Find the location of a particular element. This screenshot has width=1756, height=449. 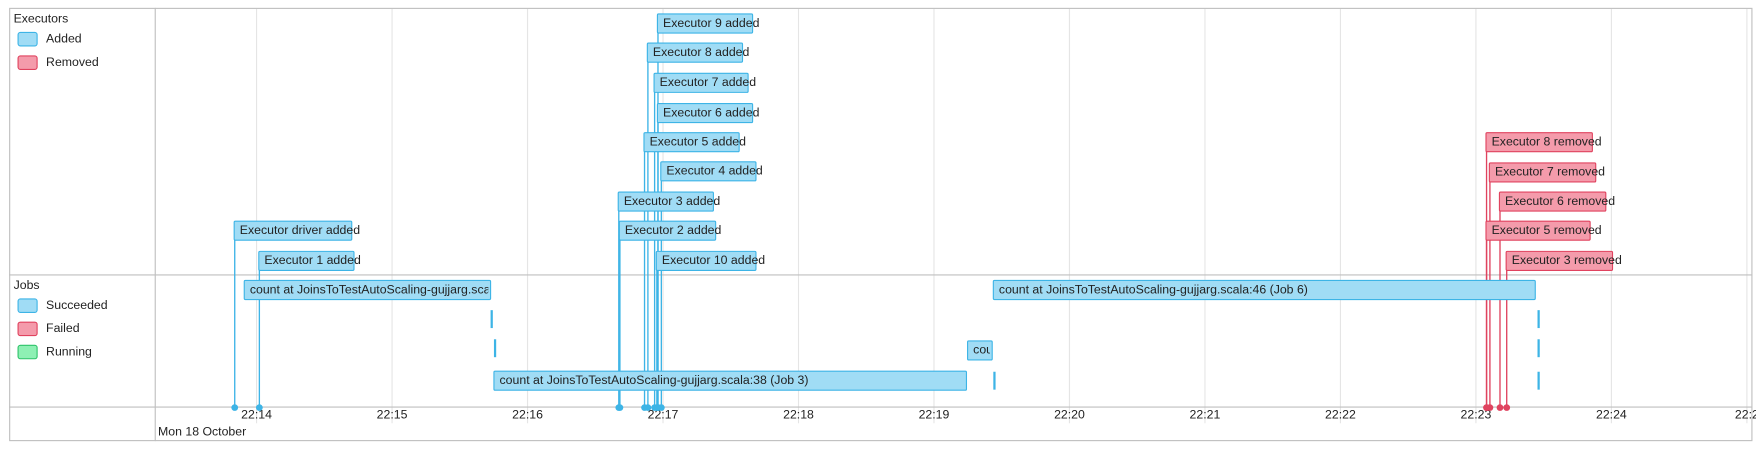

event-label: Executor 8 removed is located at coordinates (1547, 141).